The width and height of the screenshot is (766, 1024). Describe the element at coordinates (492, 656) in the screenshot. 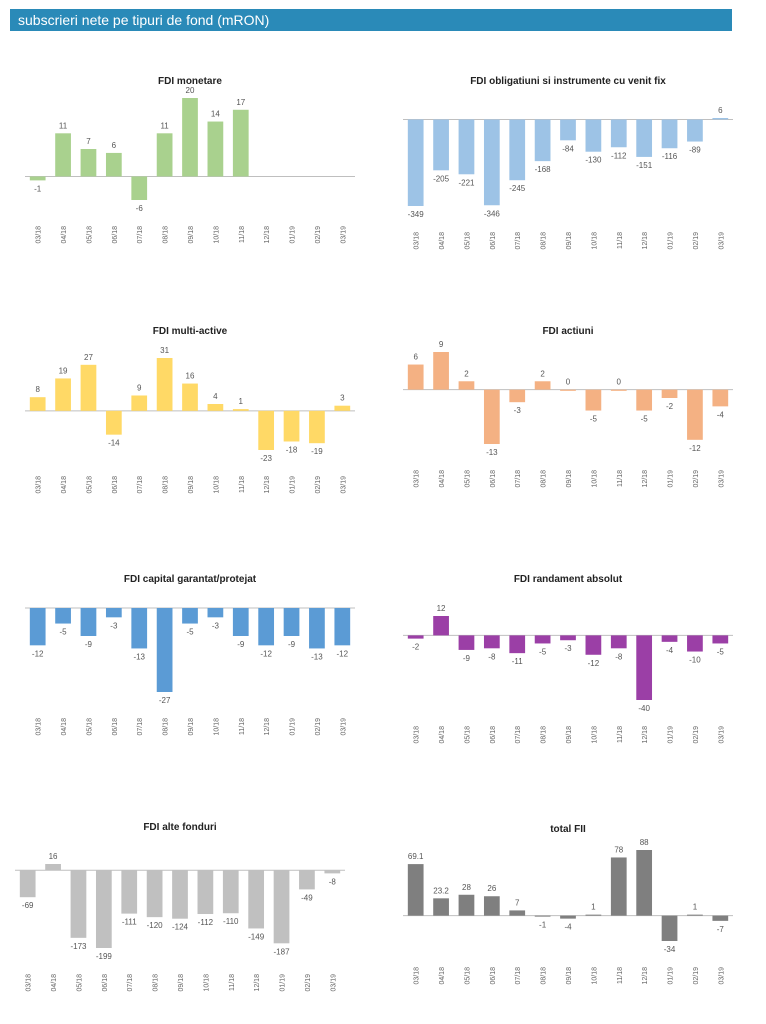

I see `data-label: -8` at that location.